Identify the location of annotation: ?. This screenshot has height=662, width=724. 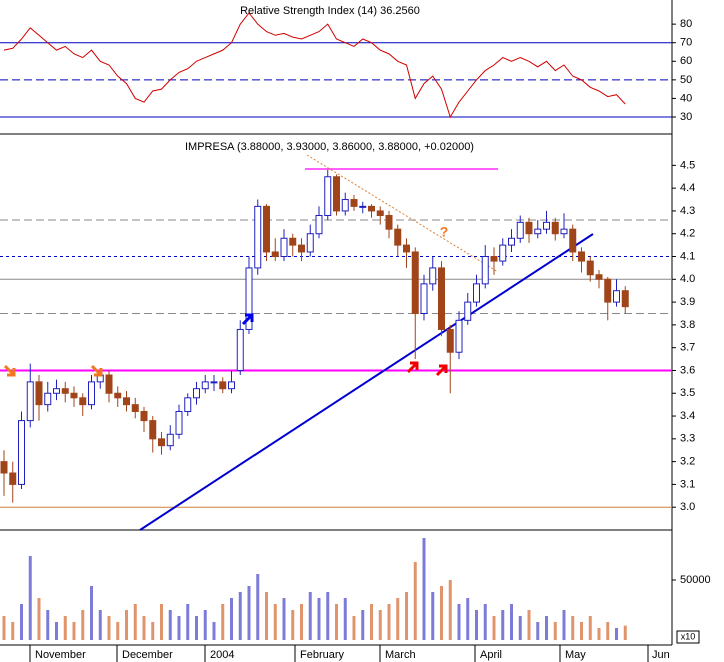
(444, 232).